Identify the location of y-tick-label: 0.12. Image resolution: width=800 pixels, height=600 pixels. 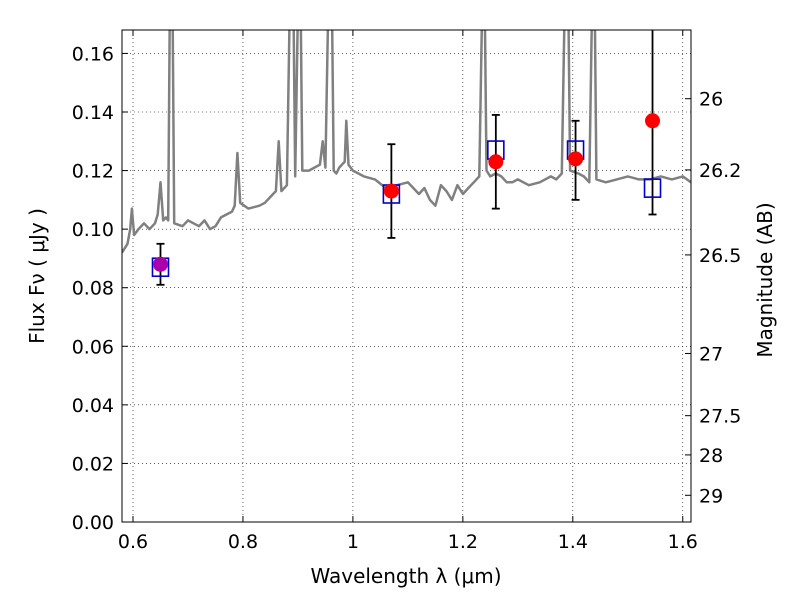
(93, 172).